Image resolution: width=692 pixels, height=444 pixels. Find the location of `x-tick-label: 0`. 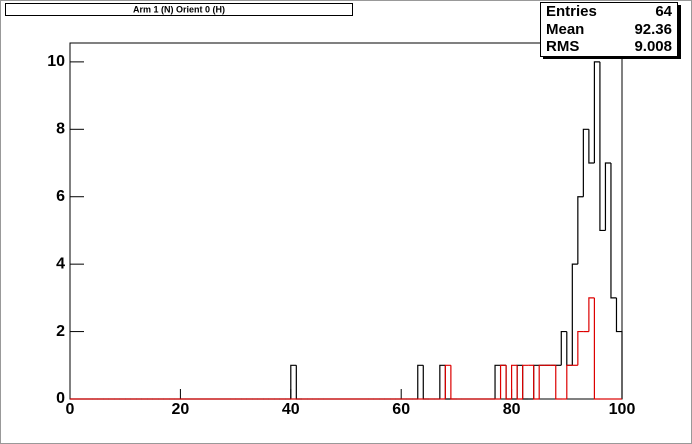

x-tick-label: 0 is located at coordinates (70, 409).